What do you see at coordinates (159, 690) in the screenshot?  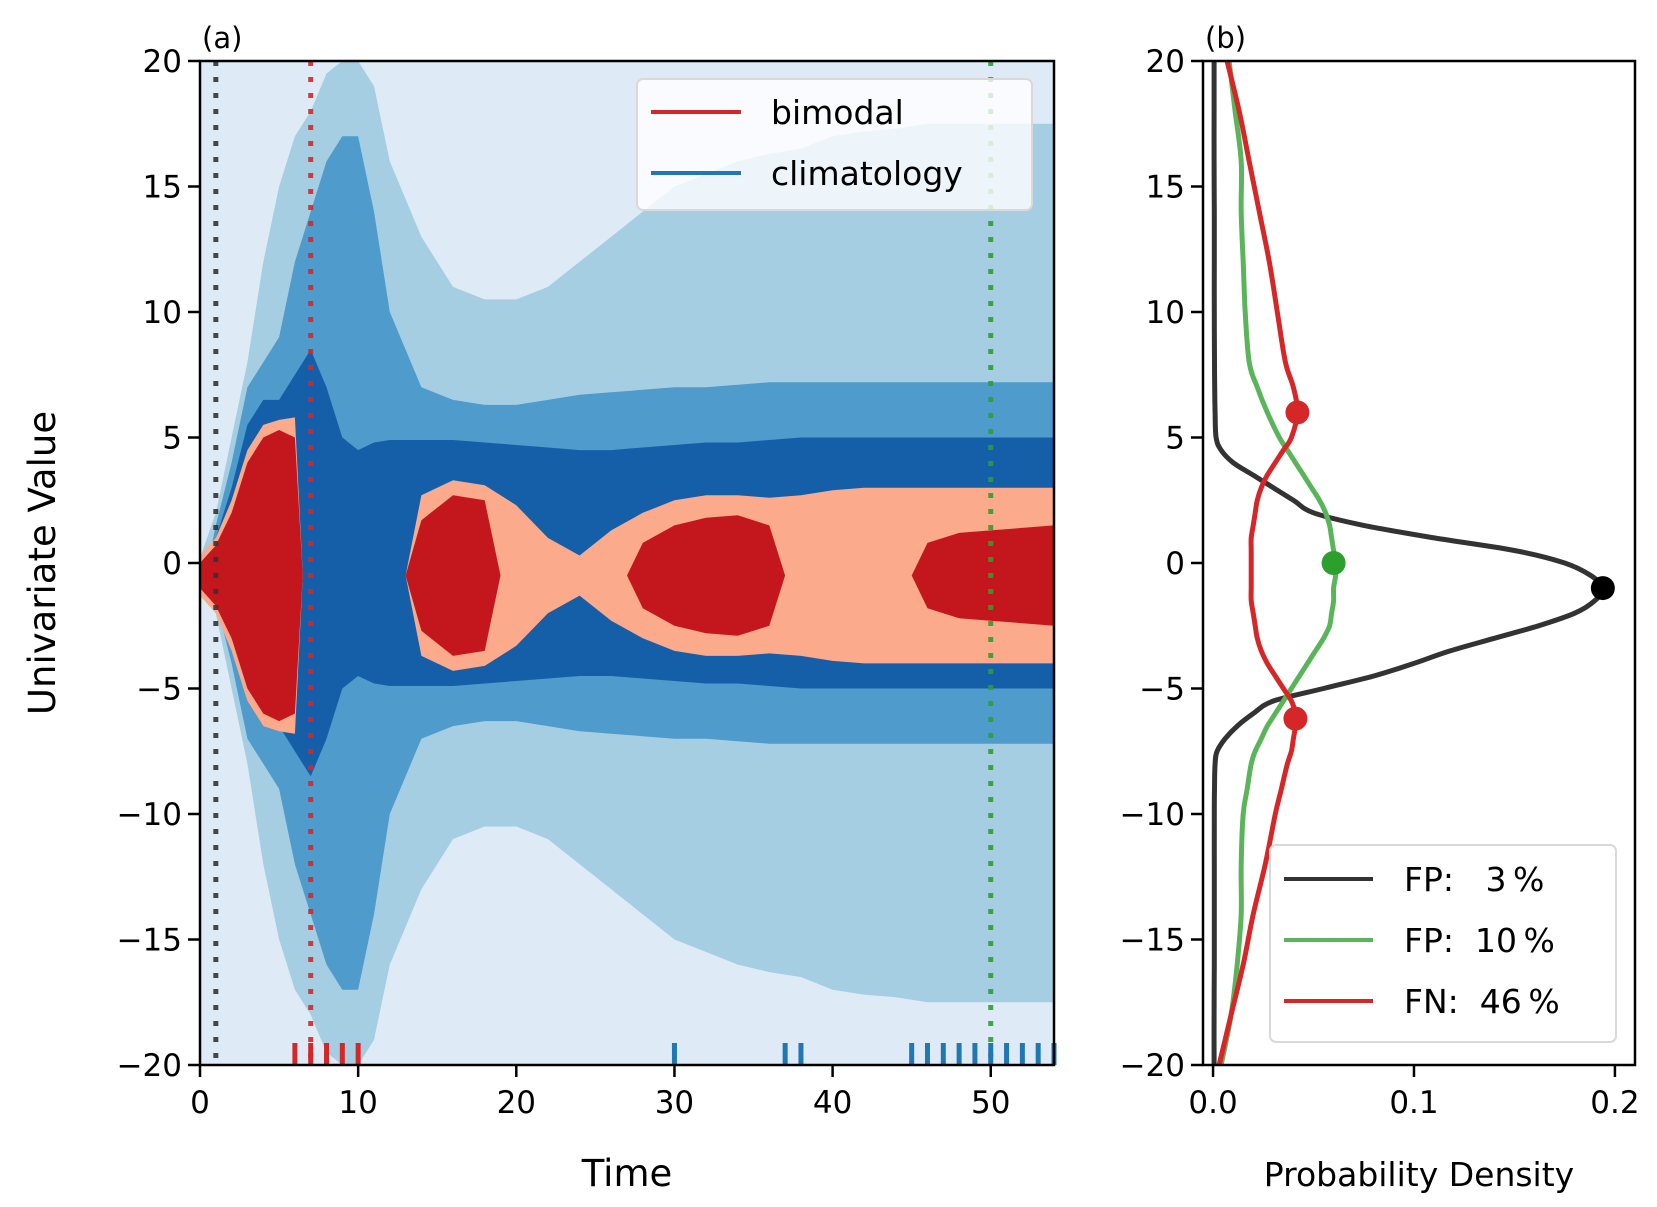 I see `y-tick-label-a: −5` at bounding box center [159, 690].